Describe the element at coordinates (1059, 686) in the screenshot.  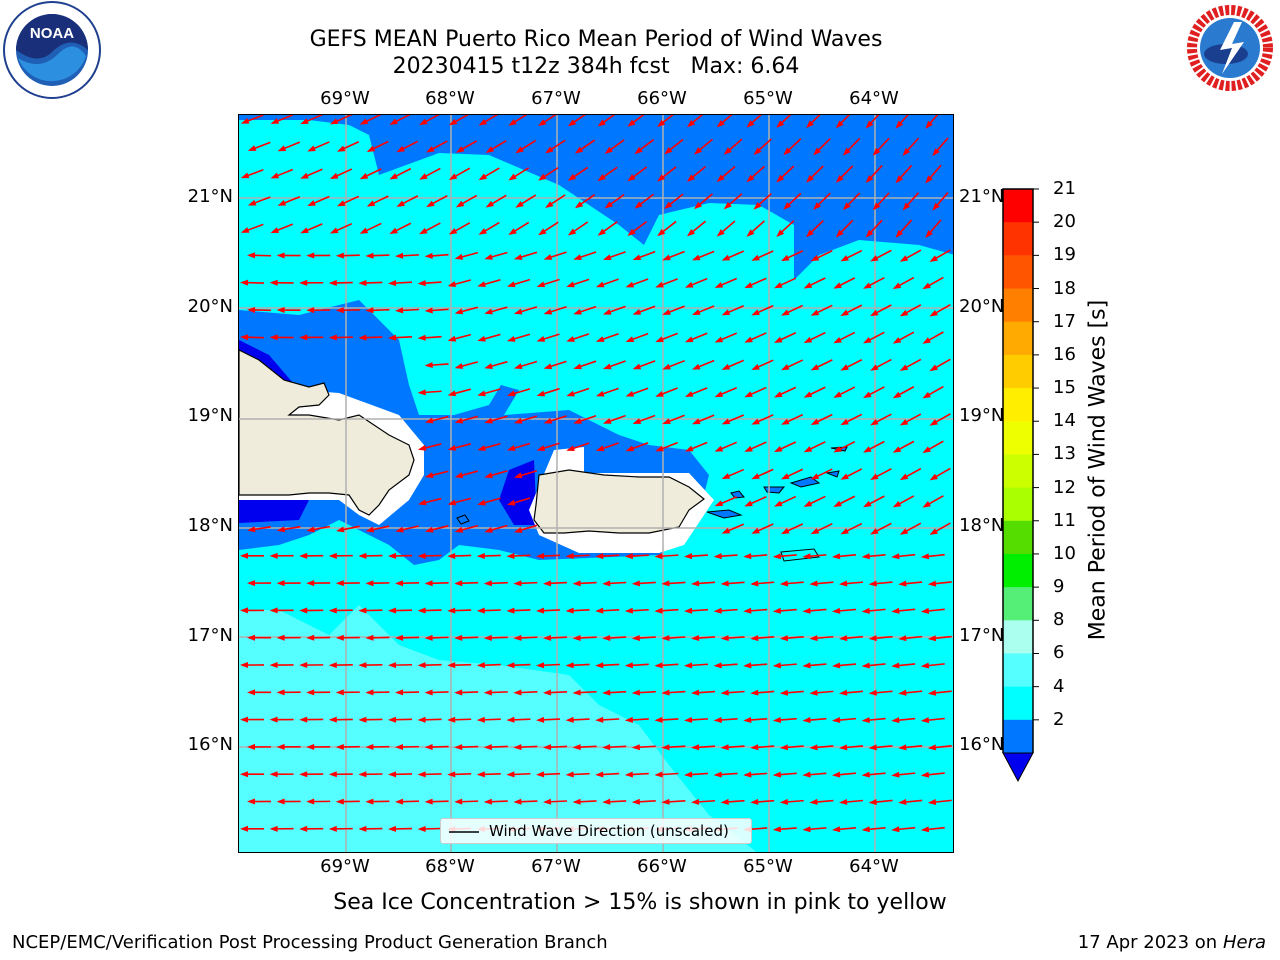
I see `colorbar-tick-label: 4` at that location.